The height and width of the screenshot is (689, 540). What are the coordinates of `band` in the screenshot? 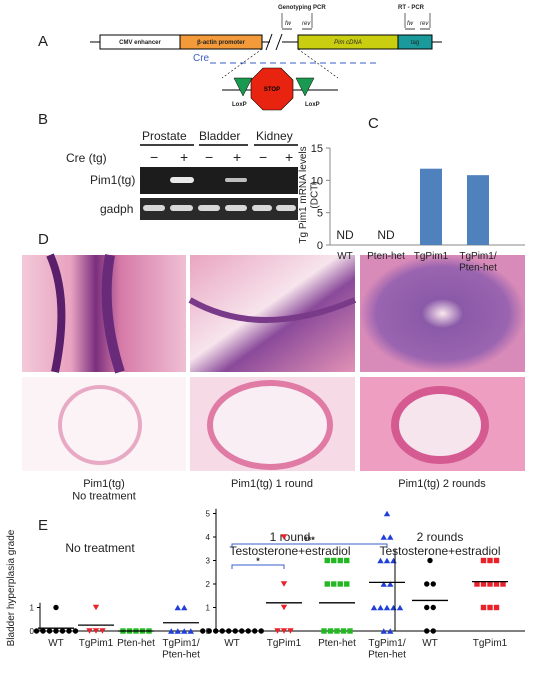 It's located at (236, 180).